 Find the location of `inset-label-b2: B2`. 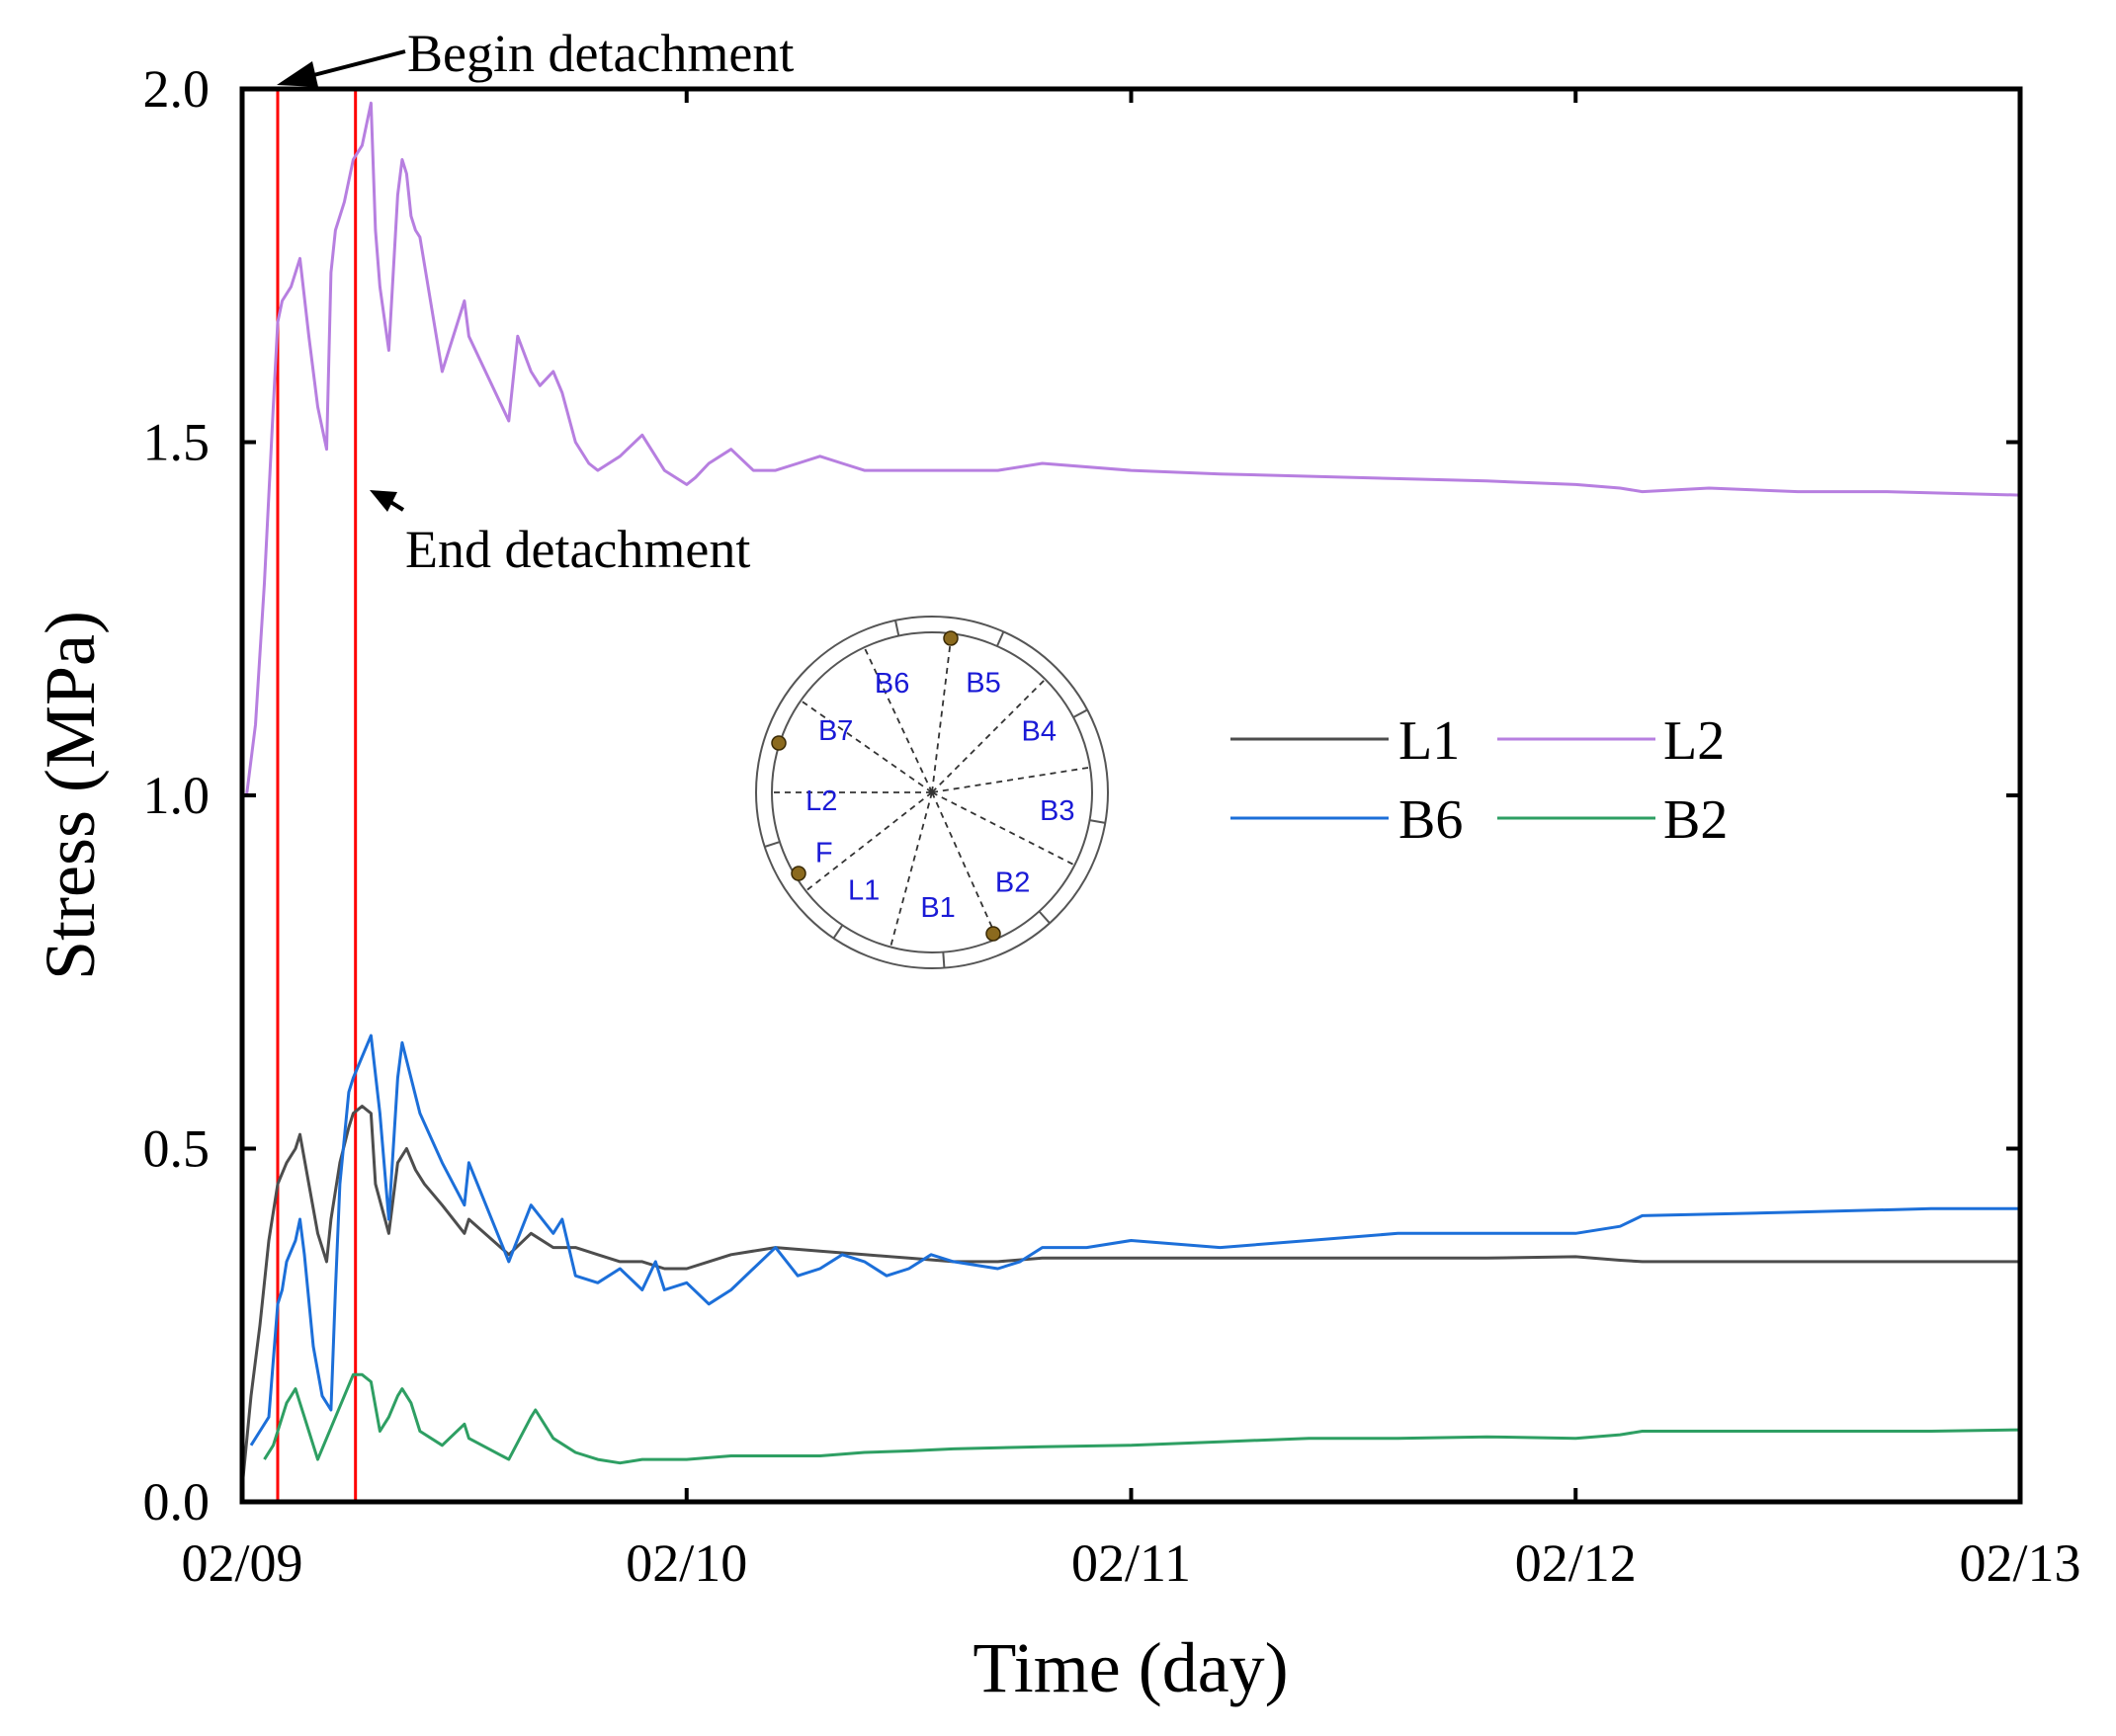

inset-label-b2: B2 is located at coordinates (1012, 884).